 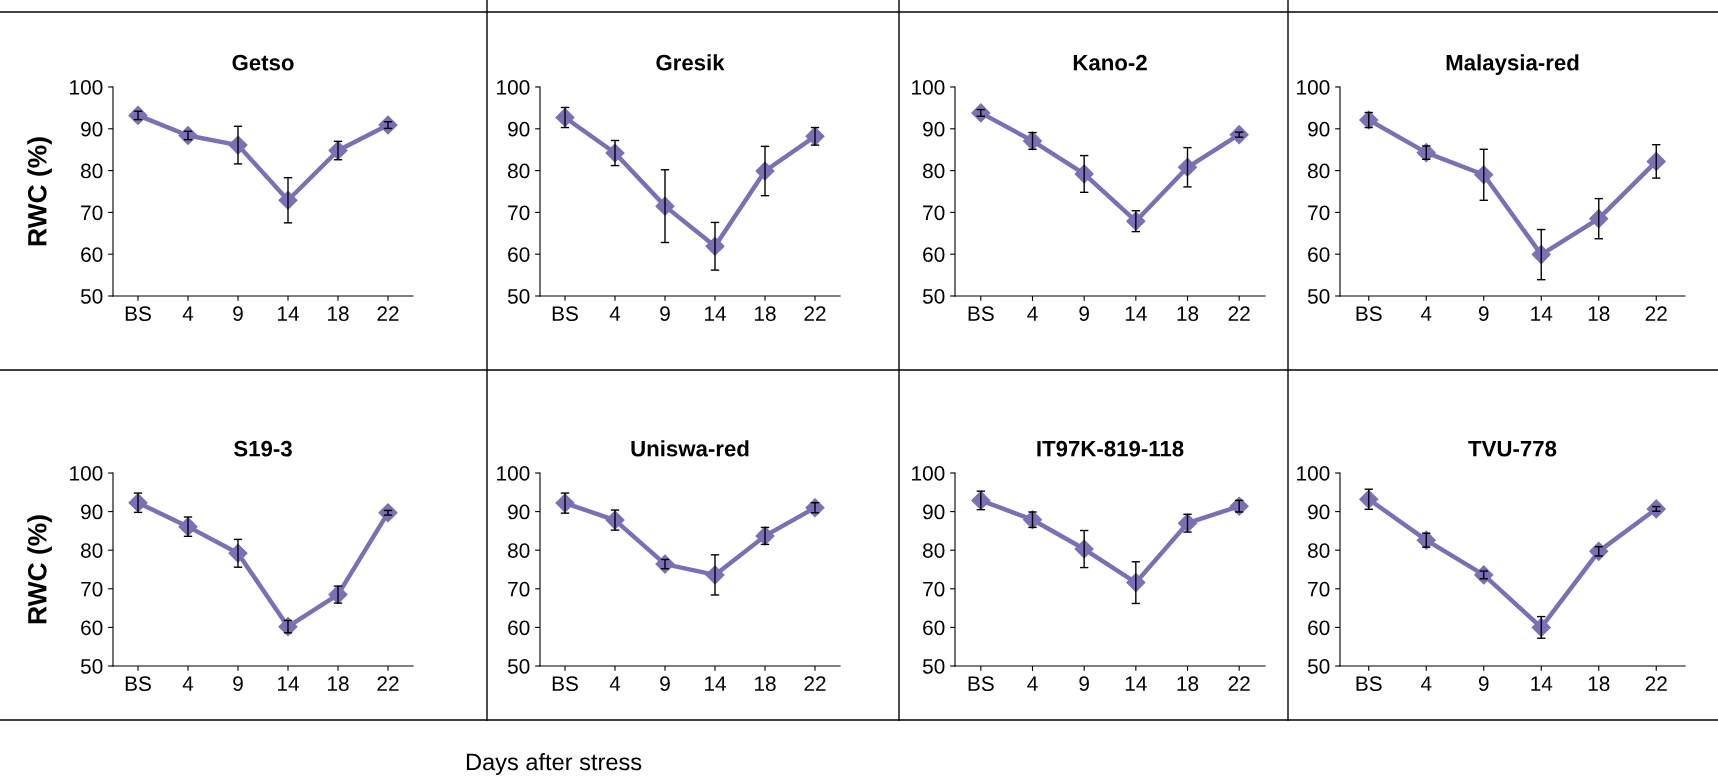 I want to click on chart-title: Gresik, so click(x=690, y=62).